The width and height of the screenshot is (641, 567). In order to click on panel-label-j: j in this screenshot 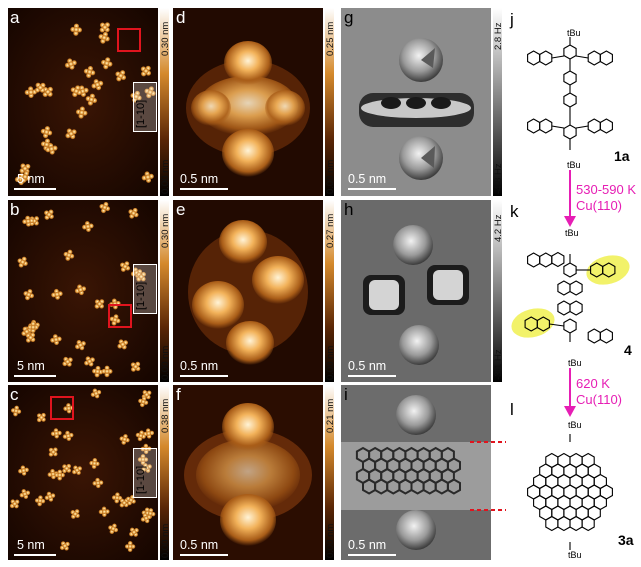, I will do `click(512, 20)`.